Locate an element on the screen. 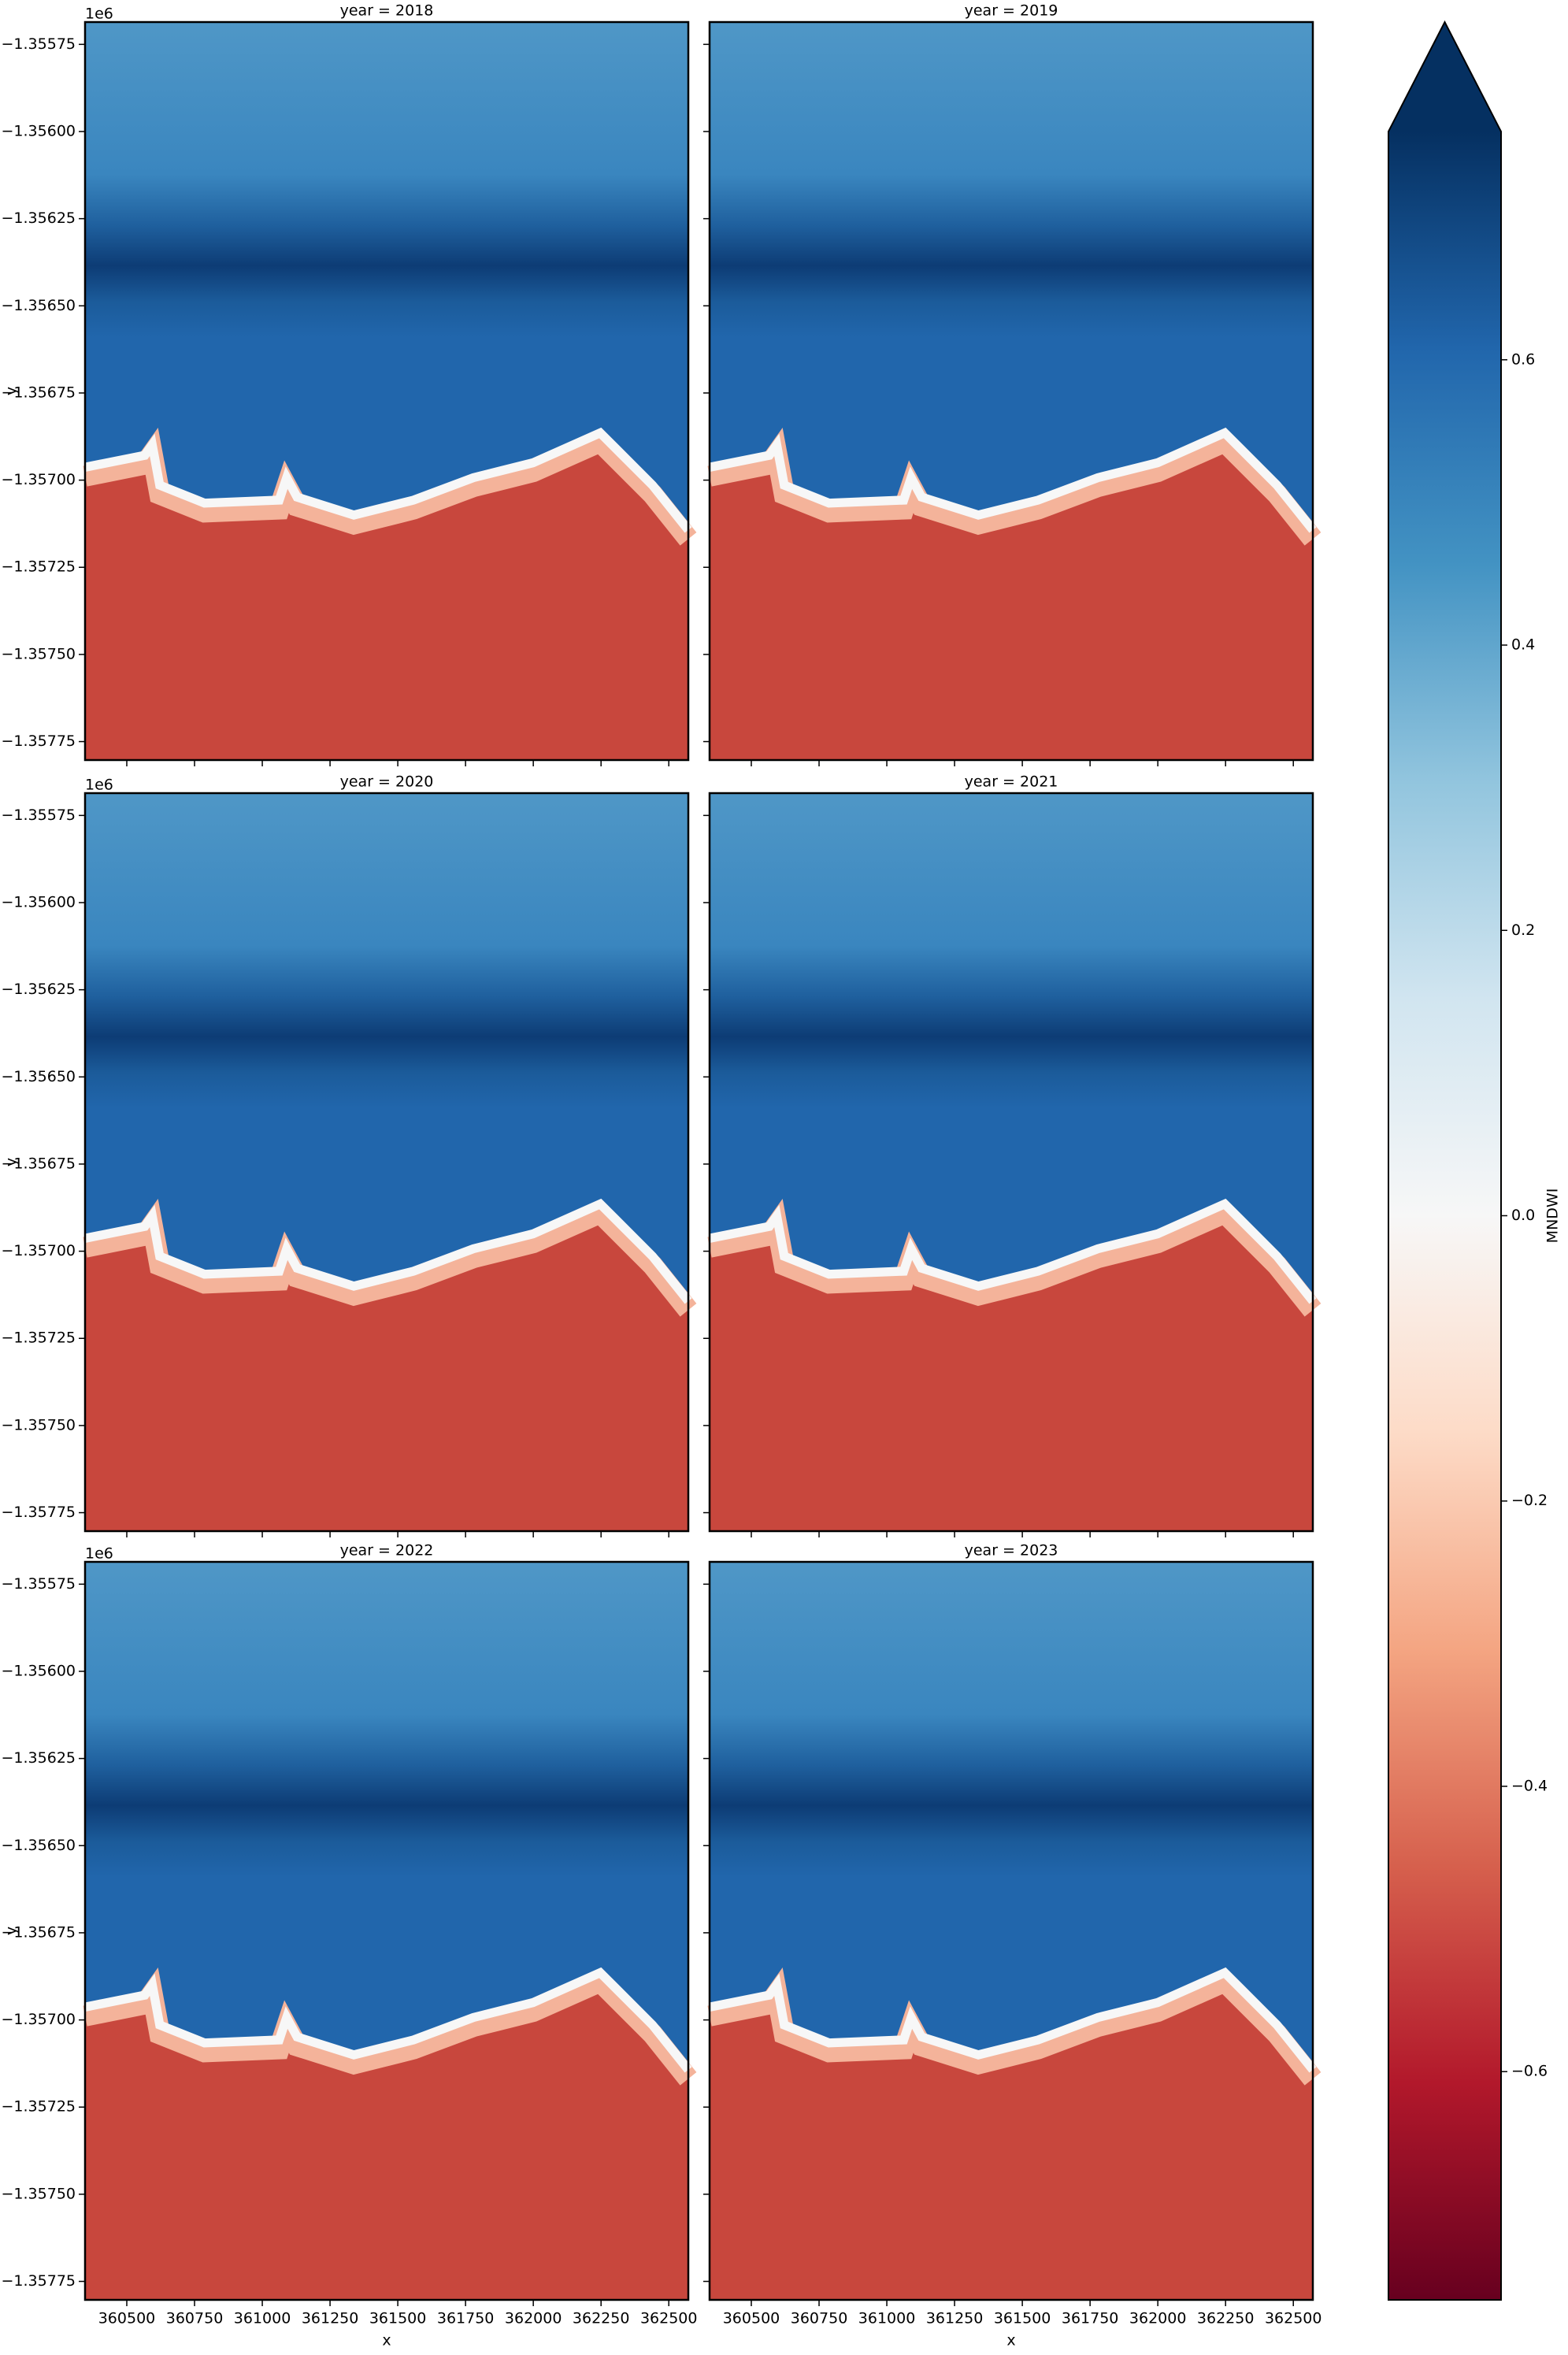 The height and width of the screenshot is (2355, 1568). colorbar-label: MNDWI is located at coordinates (1553, 1216).